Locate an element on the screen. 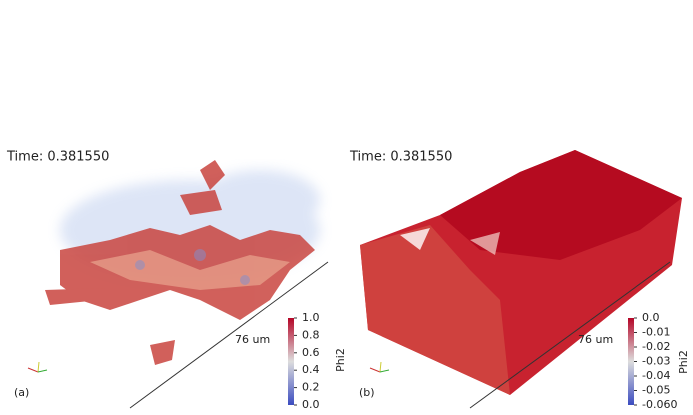  colorbar-tick-label: 0.6 is located at coordinates (311, 352).